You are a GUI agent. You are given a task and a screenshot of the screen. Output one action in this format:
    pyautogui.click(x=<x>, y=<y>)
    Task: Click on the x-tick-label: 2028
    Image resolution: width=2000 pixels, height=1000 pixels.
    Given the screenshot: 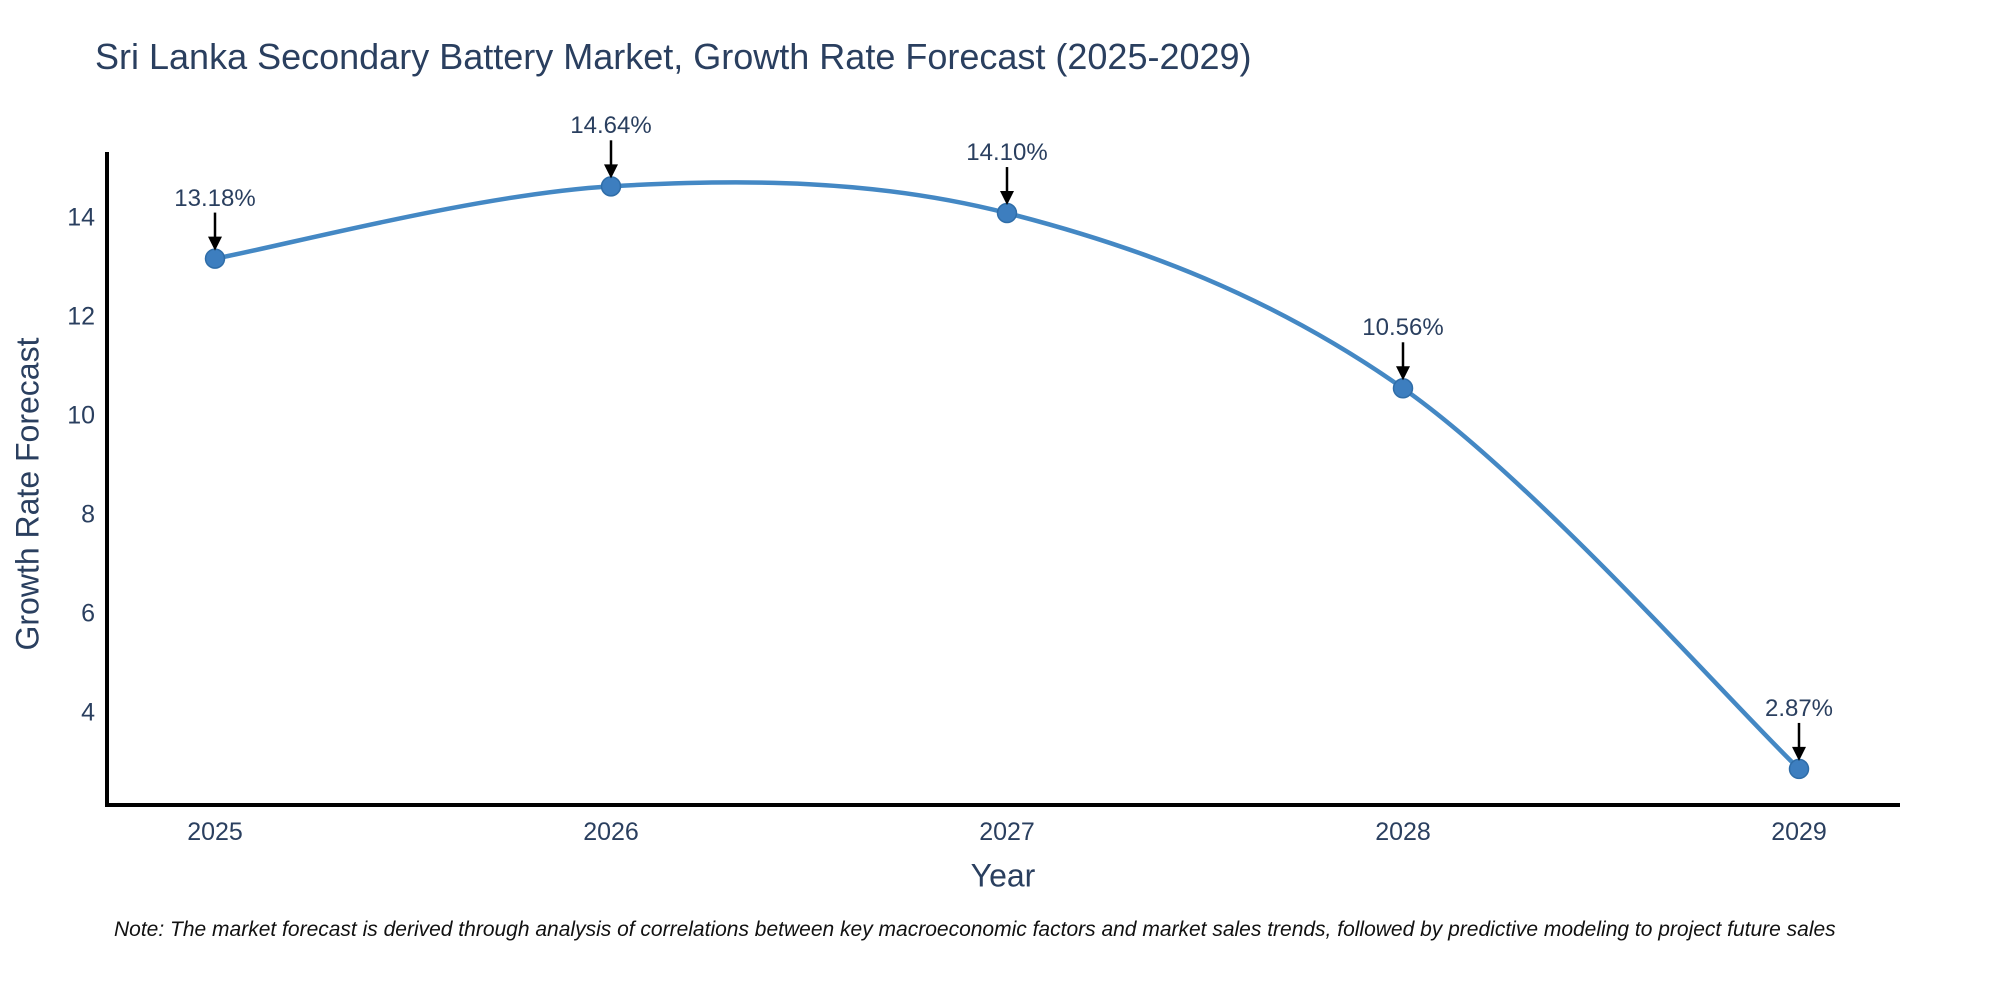 What is the action you would take?
    pyautogui.click(x=1403, y=832)
    